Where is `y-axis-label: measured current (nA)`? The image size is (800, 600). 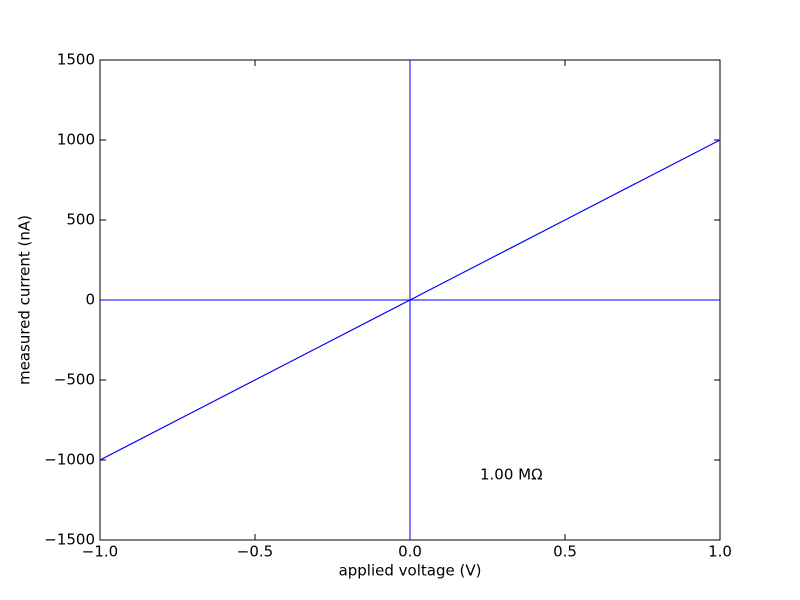 y-axis-label: measured current (nA) is located at coordinates (25, 300).